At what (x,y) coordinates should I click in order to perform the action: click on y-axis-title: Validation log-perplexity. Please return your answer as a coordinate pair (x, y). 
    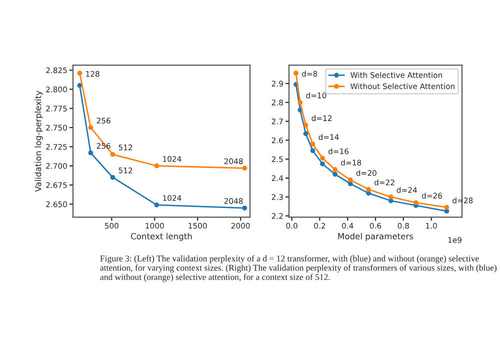
    Looking at the image, I should click on (38, 141).